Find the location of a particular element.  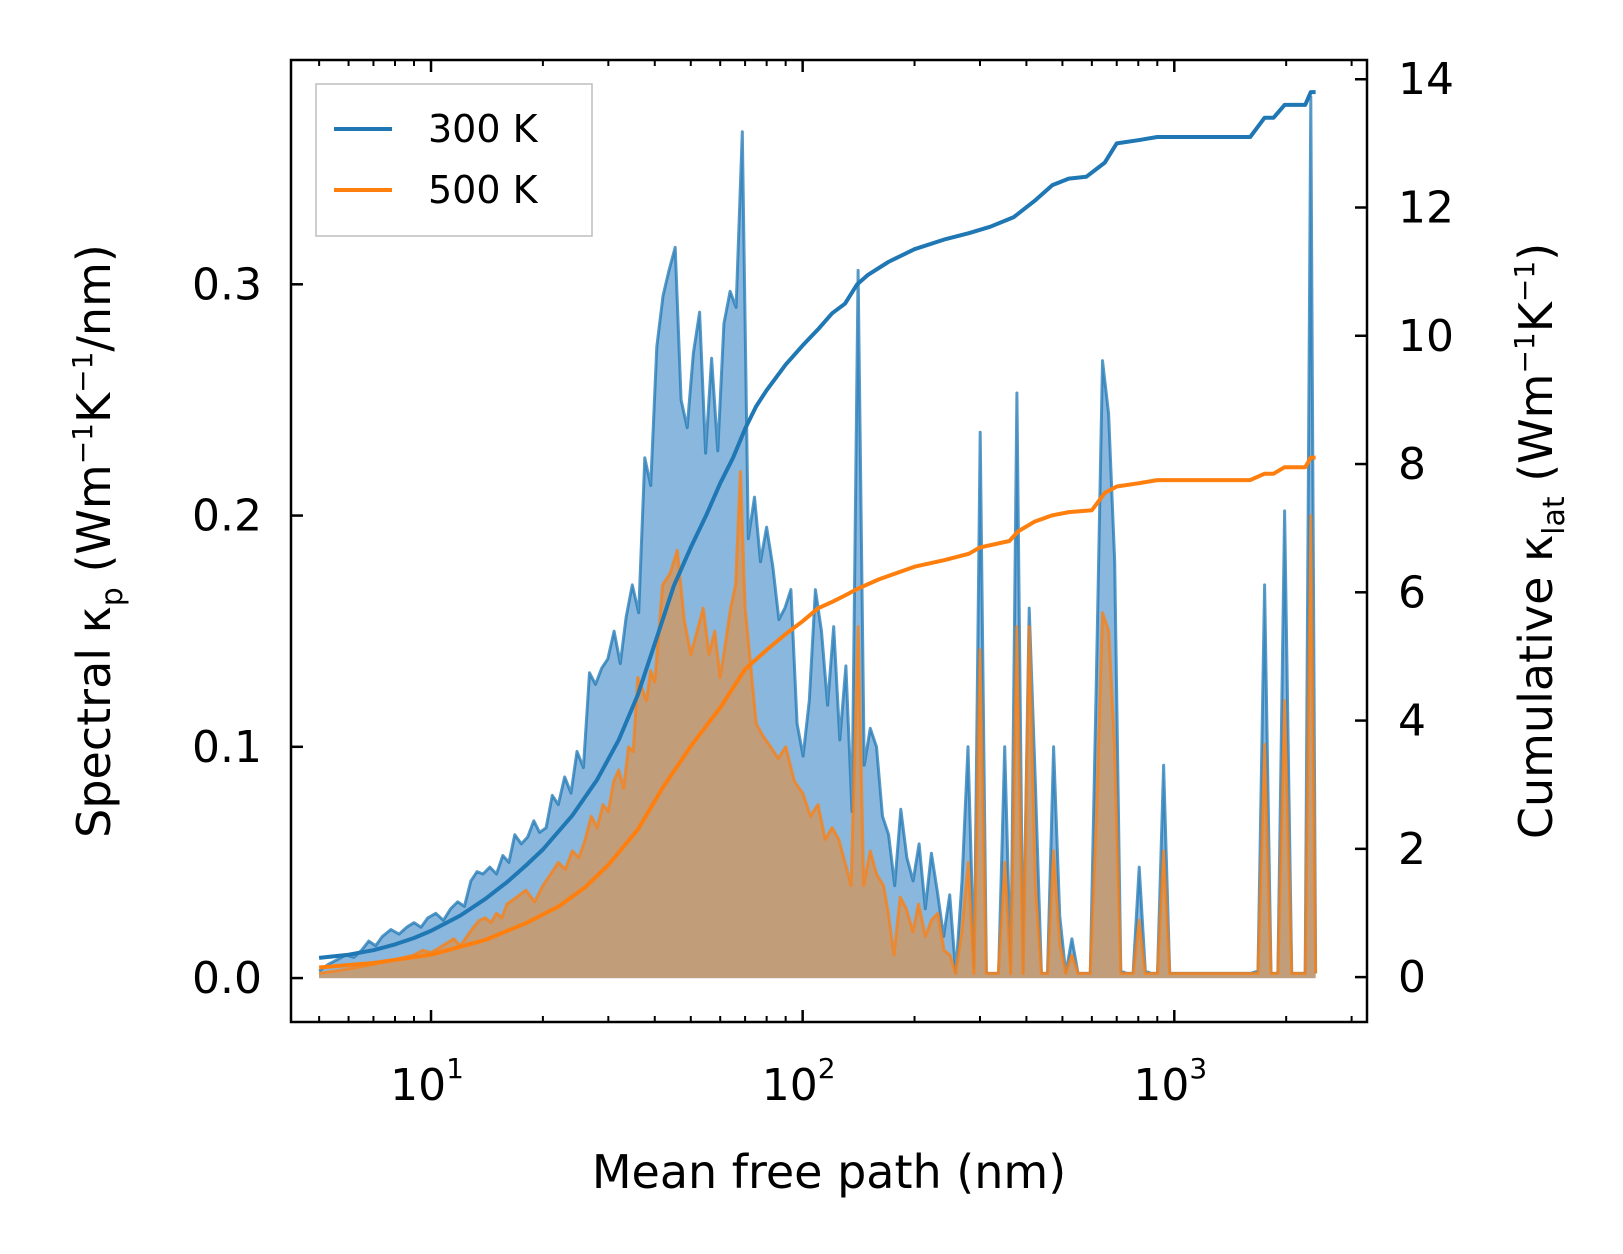

right-y-tick-label: 14 is located at coordinates (1426, 79).